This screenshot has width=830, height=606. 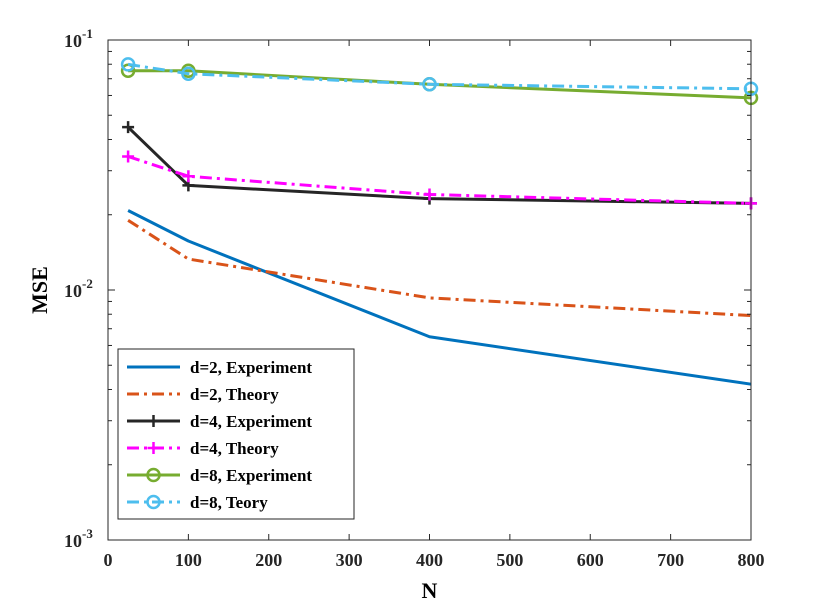 I want to click on legend-label: d=4, Theory, so click(x=234, y=448).